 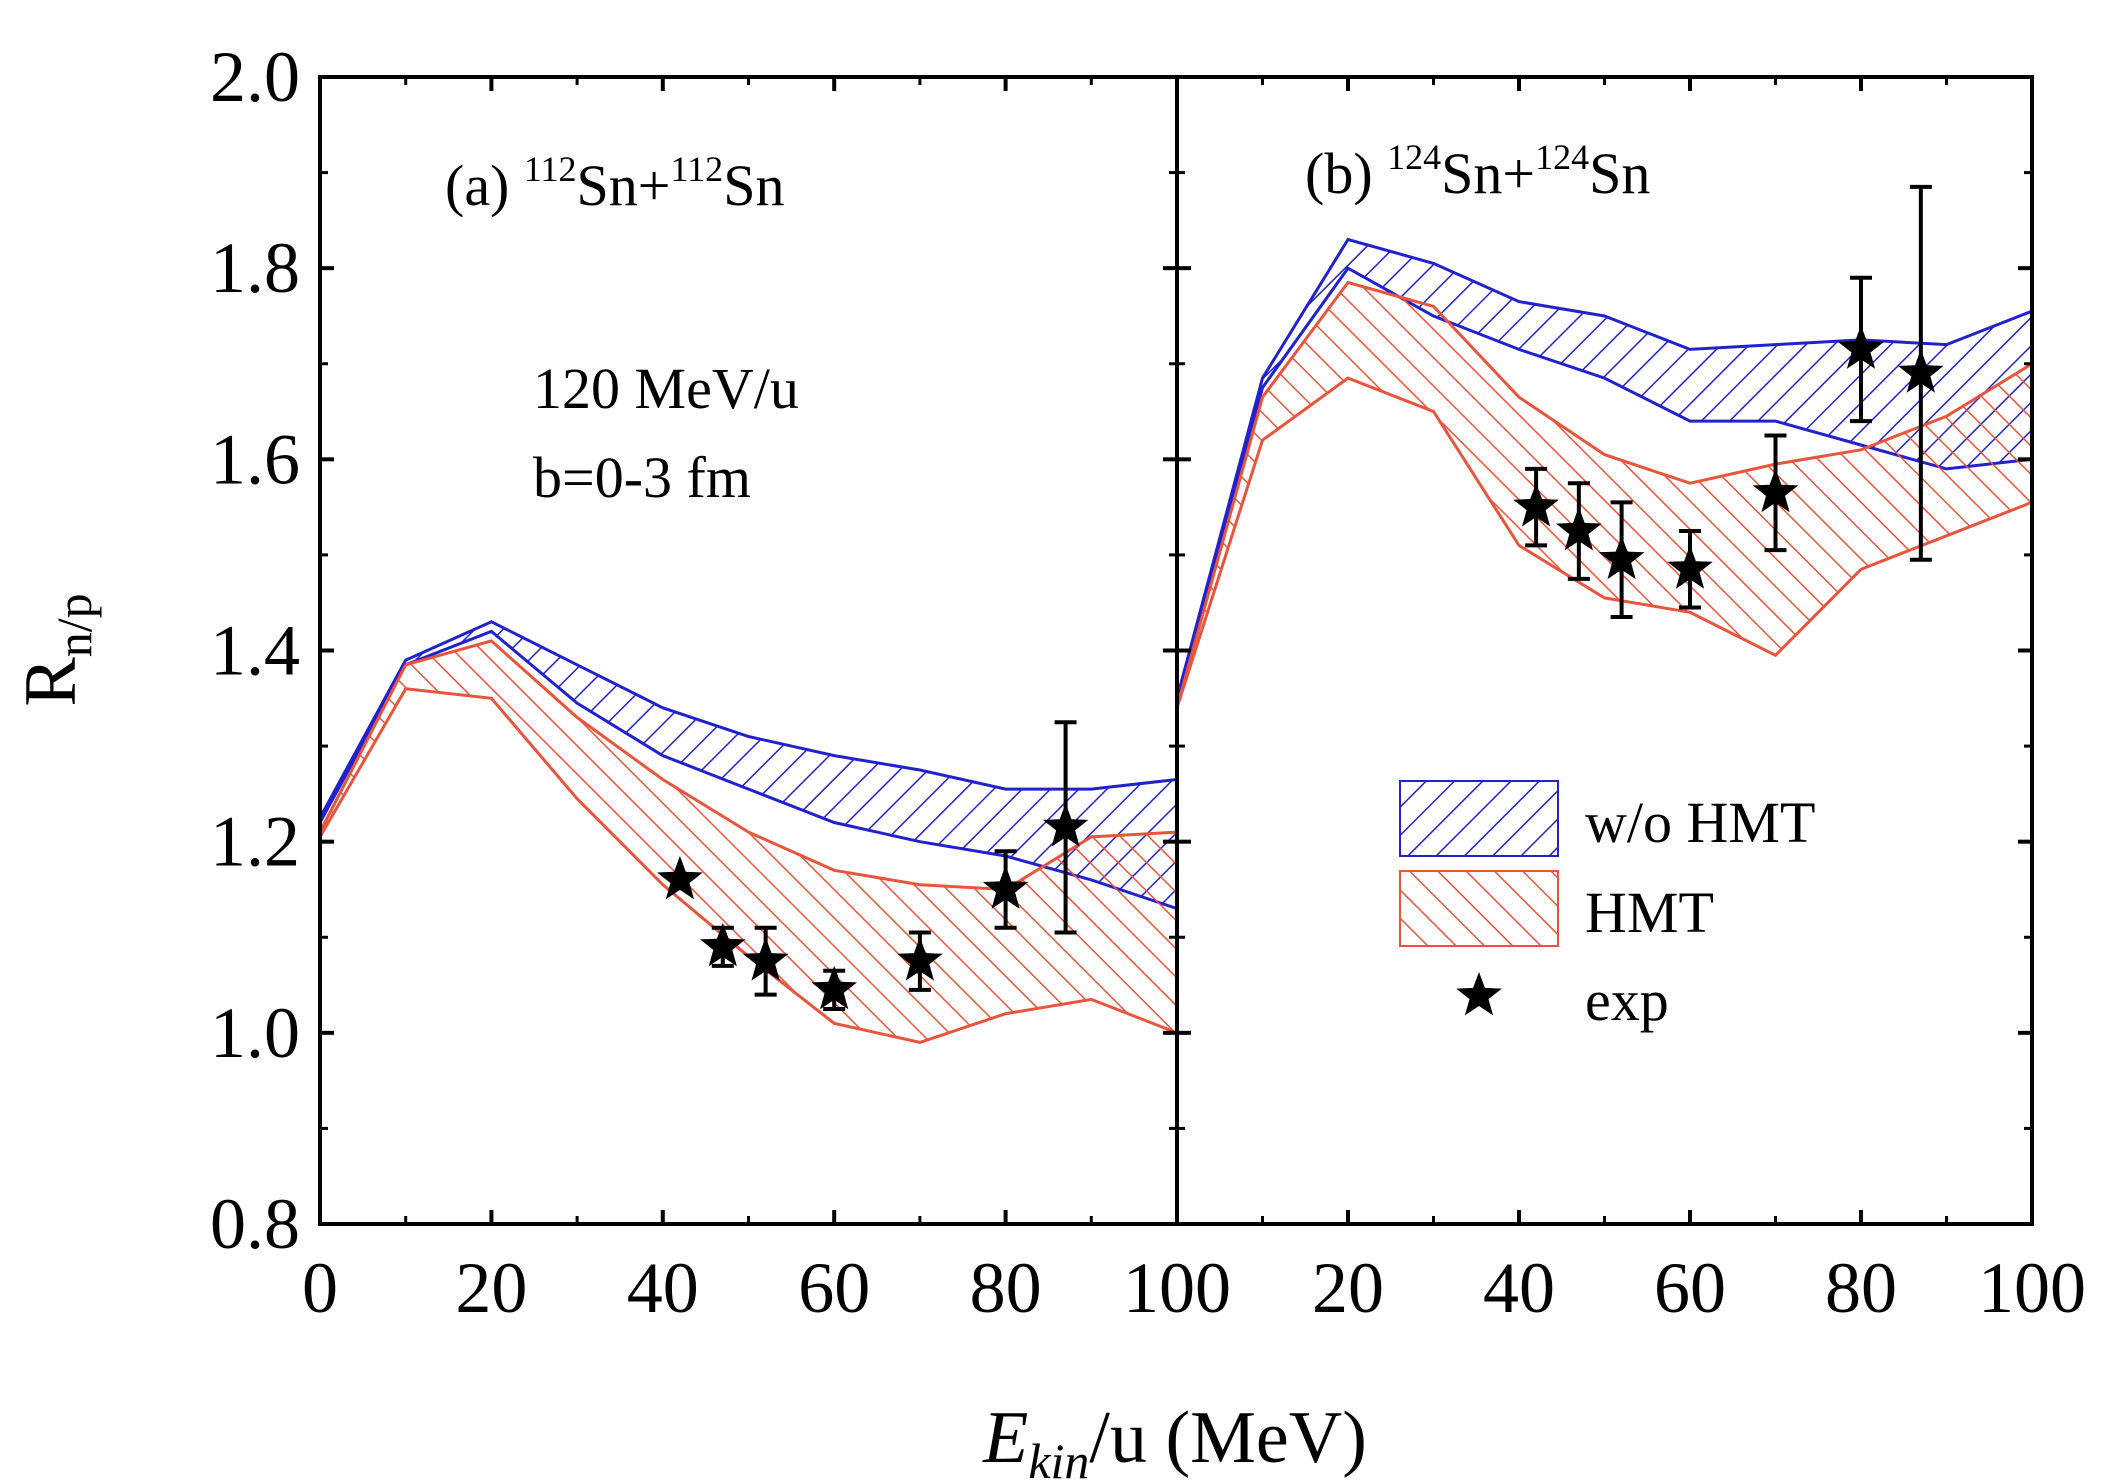 What do you see at coordinates (748, 719) in the screenshot?
I see `panel-a-wo-hmt-band-upper-line` at bounding box center [748, 719].